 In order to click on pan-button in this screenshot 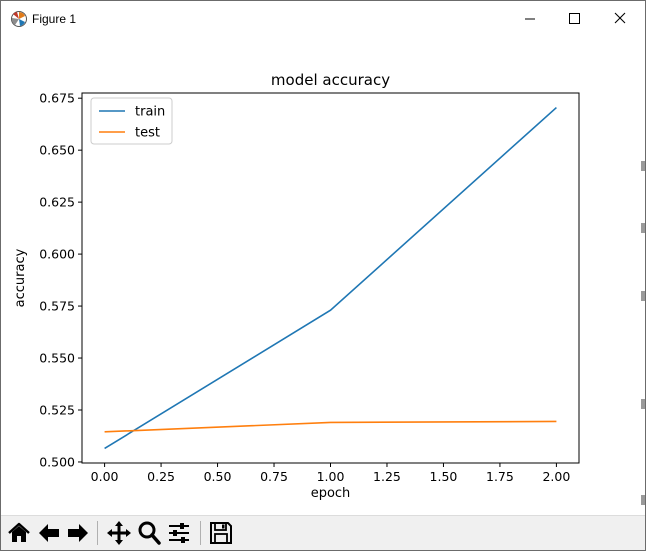, I will do `click(119, 533)`.